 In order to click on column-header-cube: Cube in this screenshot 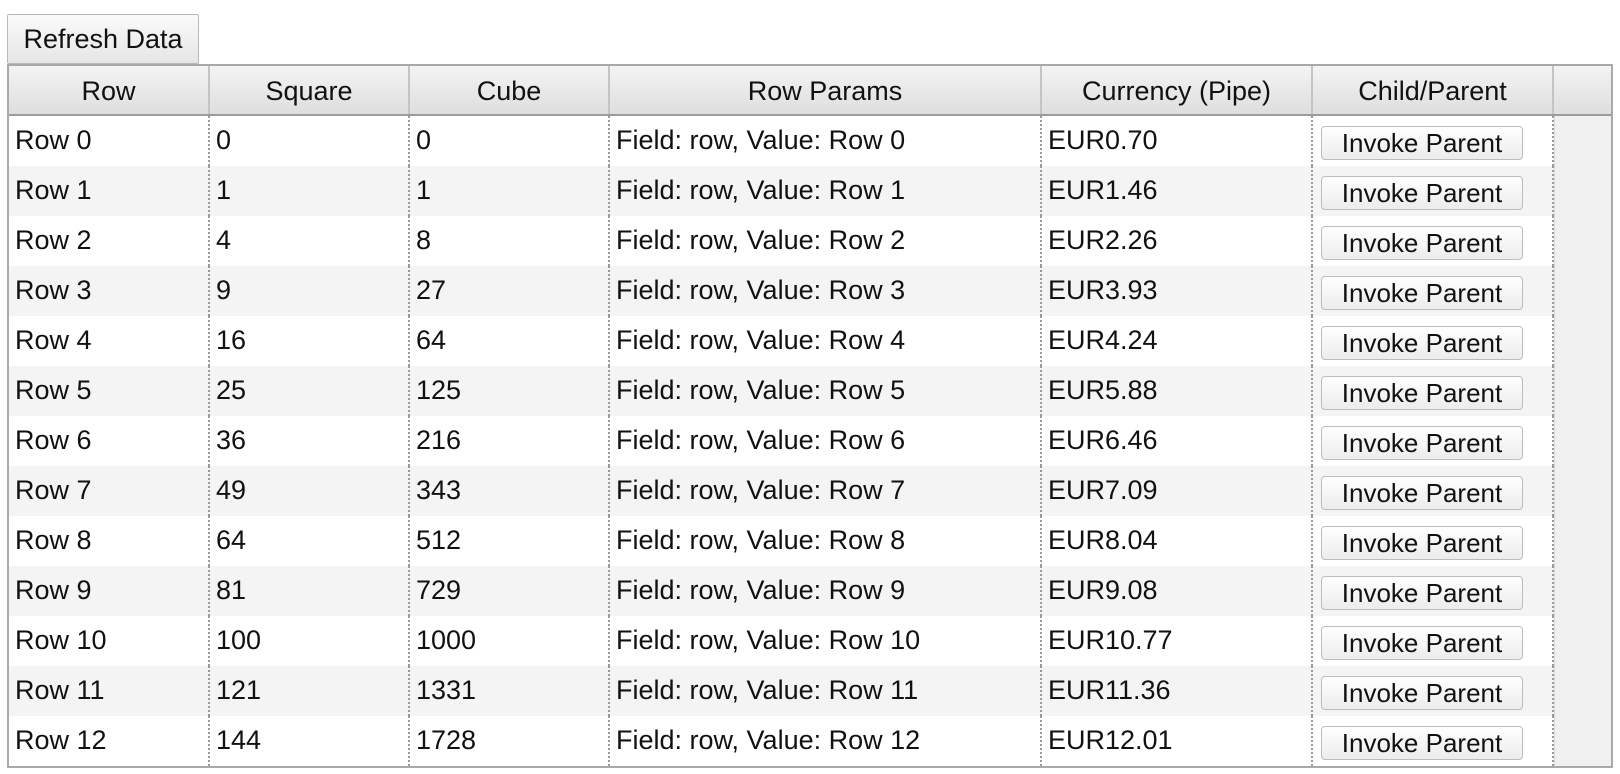, I will do `click(510, 90)`.